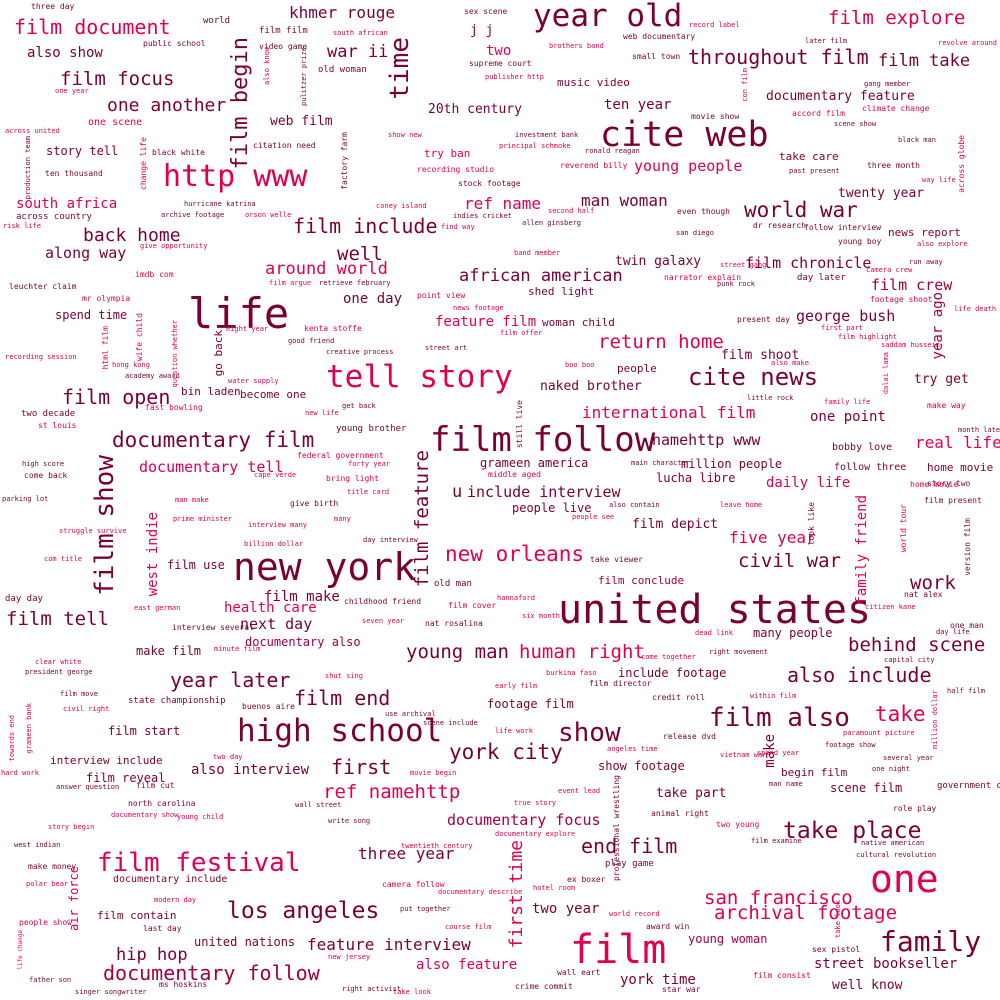 The image size is (1000, 1000). I want to click on small-word: cape verde, so click(275, 475).